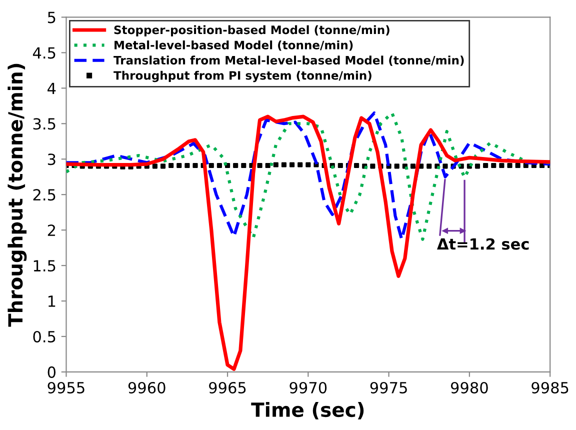 Image resolution: width=576 pixels, height=430 pixels. What do you see at coordinates (52, 160) in the screenshot?
I see `y-tick-label: 3` at bounding box center [52, 160].